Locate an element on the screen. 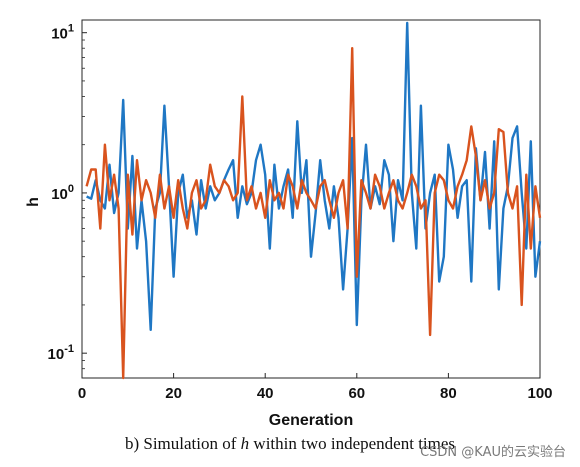 The height and width of the screenshot is (467, 580). x-tick-label: 0 is located at coordinates (82, 393).